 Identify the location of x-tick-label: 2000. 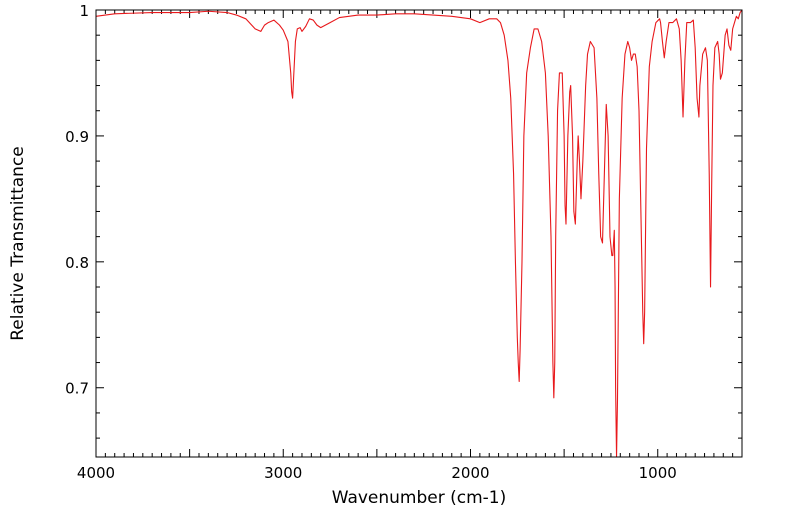
(470, 473).